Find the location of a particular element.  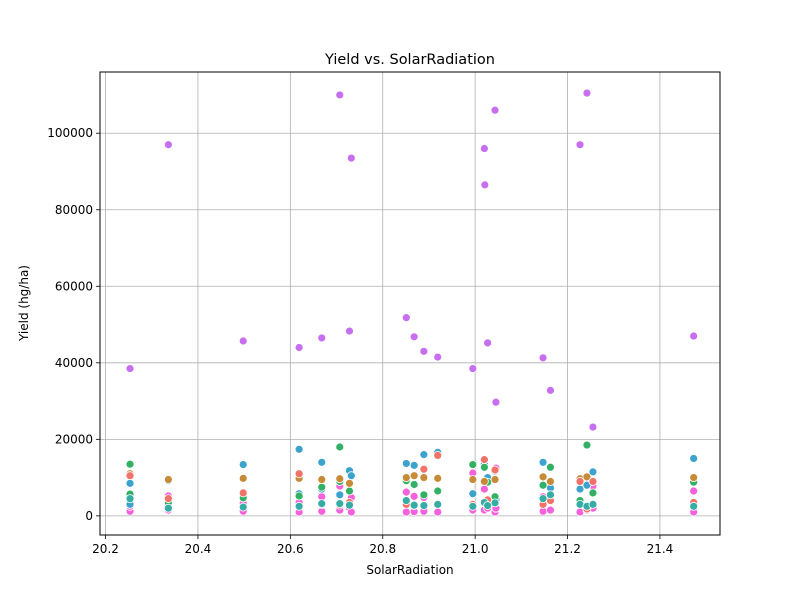

y-tick-label: 80000 is located at coordinates (74, 210).